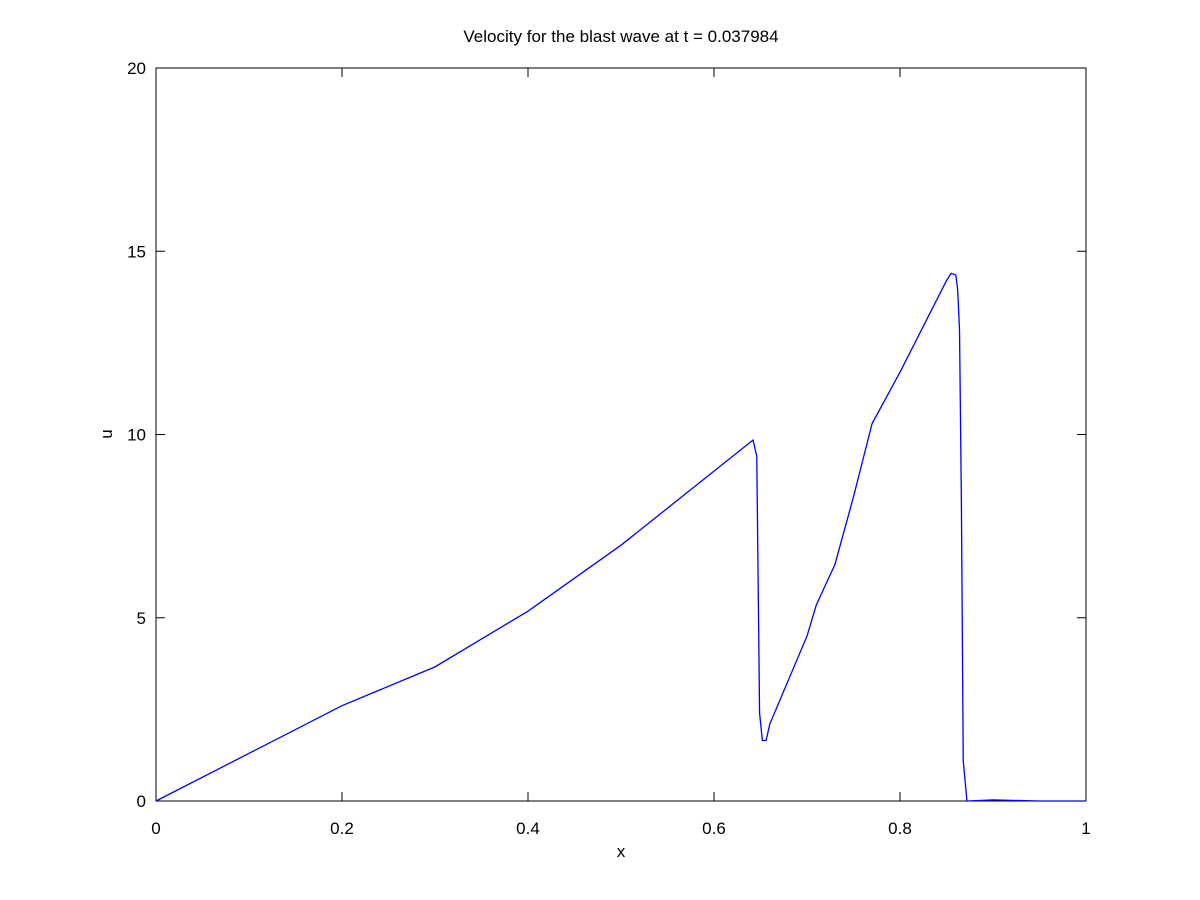 The image size is (1200, 900). Describe the element at coordinates (900, 828) in the screenshot. I see `x-tick-label: 0.8` at that location.